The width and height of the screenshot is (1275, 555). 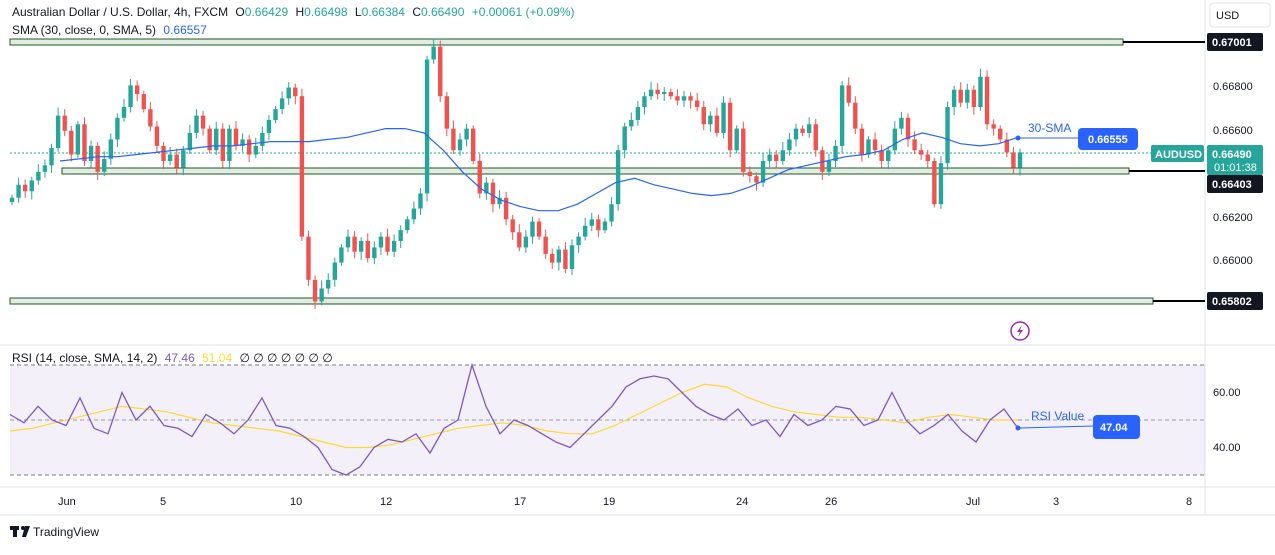 What do you see at coordinates (54, 532) in the screenshot?
I see `tradingview-logo: TradingView` at bounding box center [54, 532].